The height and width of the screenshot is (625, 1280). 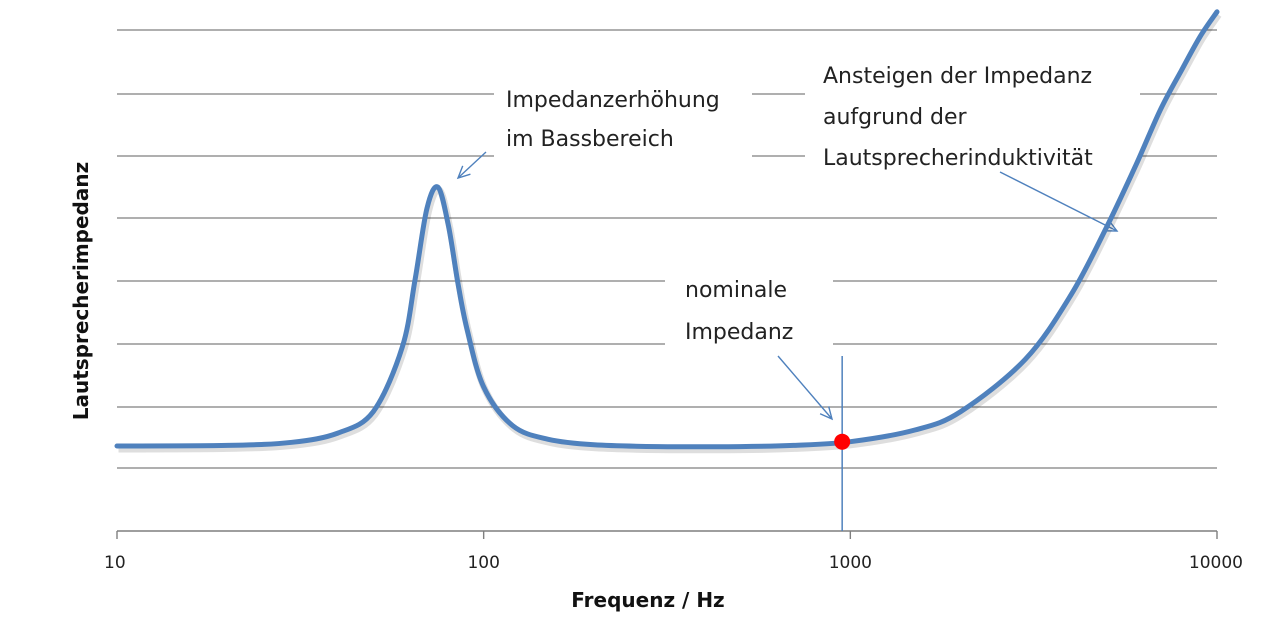 What do you see at coordinates (895, 117) in the screenshot?
I see `annotation-text: aufgrund der` at bounding box center [895, 117].